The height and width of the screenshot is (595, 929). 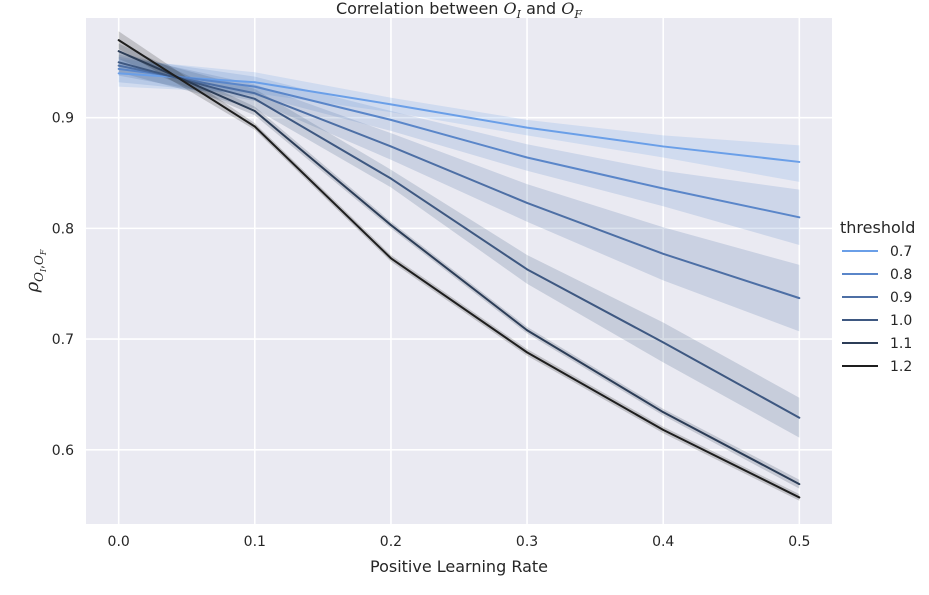 What do you see at coordinates (901, 275) in the screenshot?
I see `legend-label-0.8: 0.8` at bounding box center [901, 275].